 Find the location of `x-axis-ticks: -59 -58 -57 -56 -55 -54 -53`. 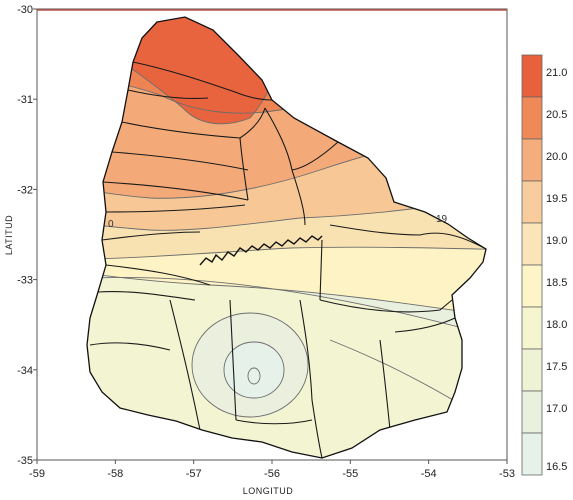

x-axis-ticks: -59 -58 -57 -56 -55 -54 -53 is located at coordinates (272, 470).